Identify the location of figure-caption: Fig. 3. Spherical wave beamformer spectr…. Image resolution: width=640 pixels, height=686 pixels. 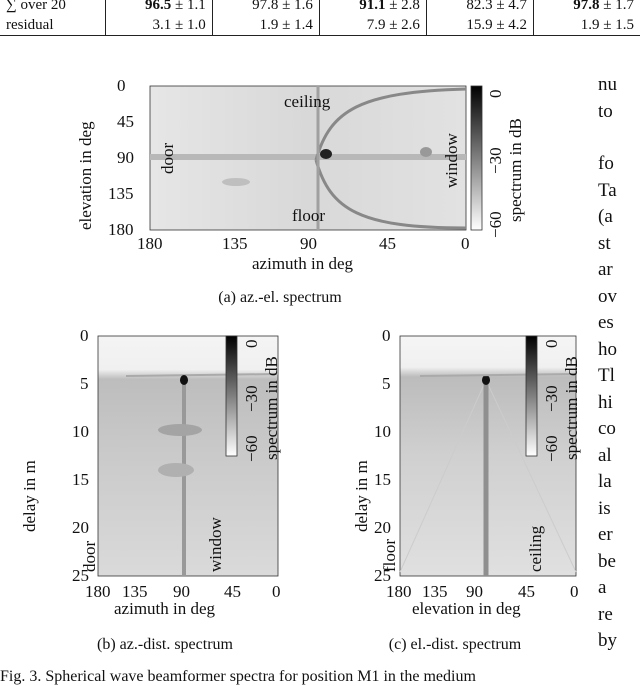
(238, 676).